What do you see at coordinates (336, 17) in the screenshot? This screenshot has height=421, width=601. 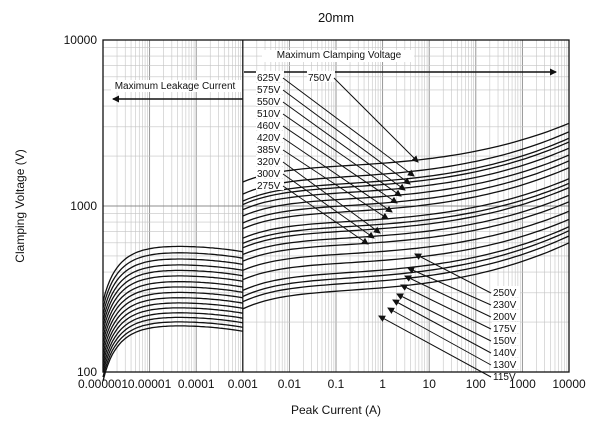 I see `chart-title: 20mm` at bounding box center [336, 17].